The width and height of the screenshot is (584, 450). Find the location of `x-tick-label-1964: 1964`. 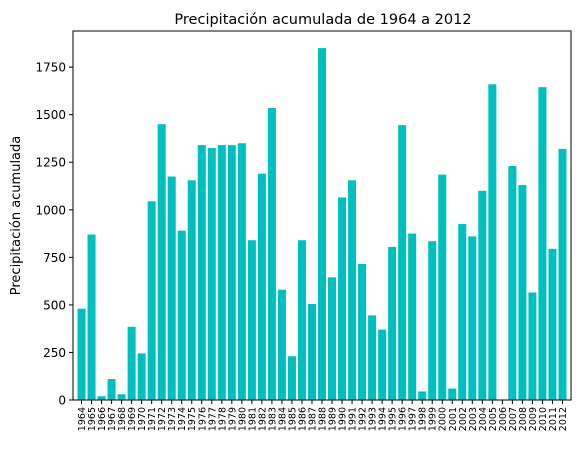

x-tick-label-1964: 1964 is located at coordinates (82, 419).